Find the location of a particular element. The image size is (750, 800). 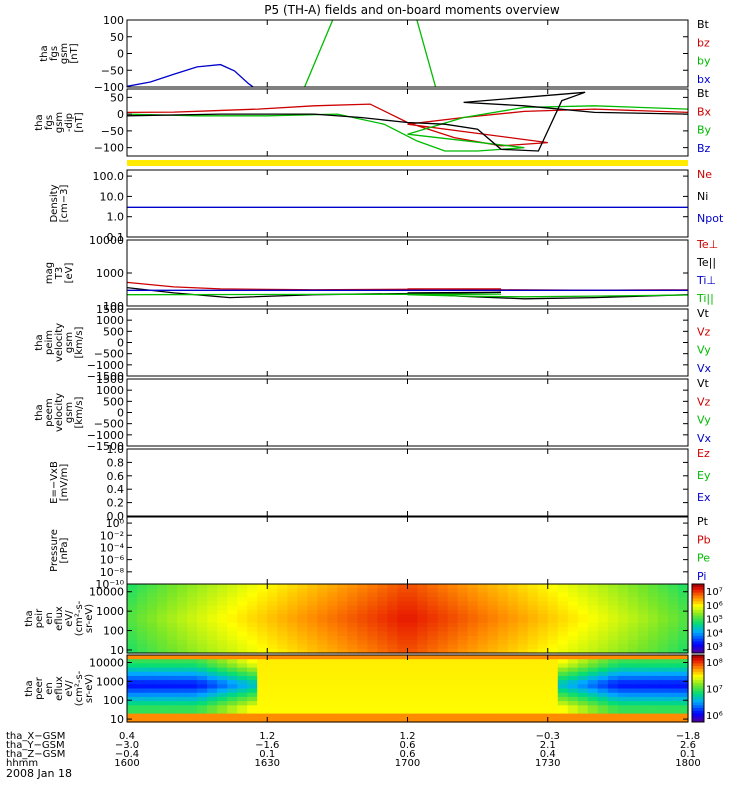

y-tick-label: 0.2 is located at coordinates (116, 503).